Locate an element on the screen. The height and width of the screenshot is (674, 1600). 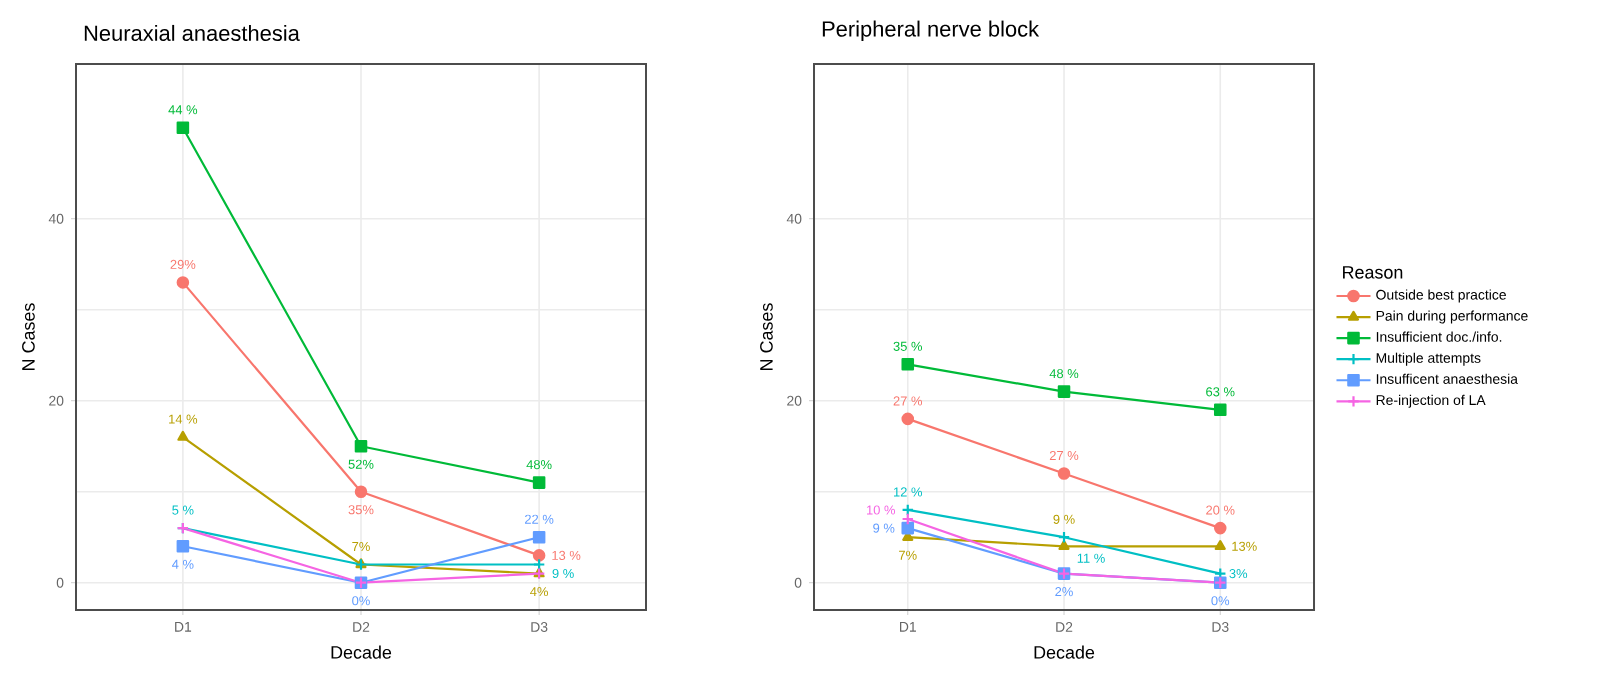
legend-title: Reason is located at coordinates (1373, 272).